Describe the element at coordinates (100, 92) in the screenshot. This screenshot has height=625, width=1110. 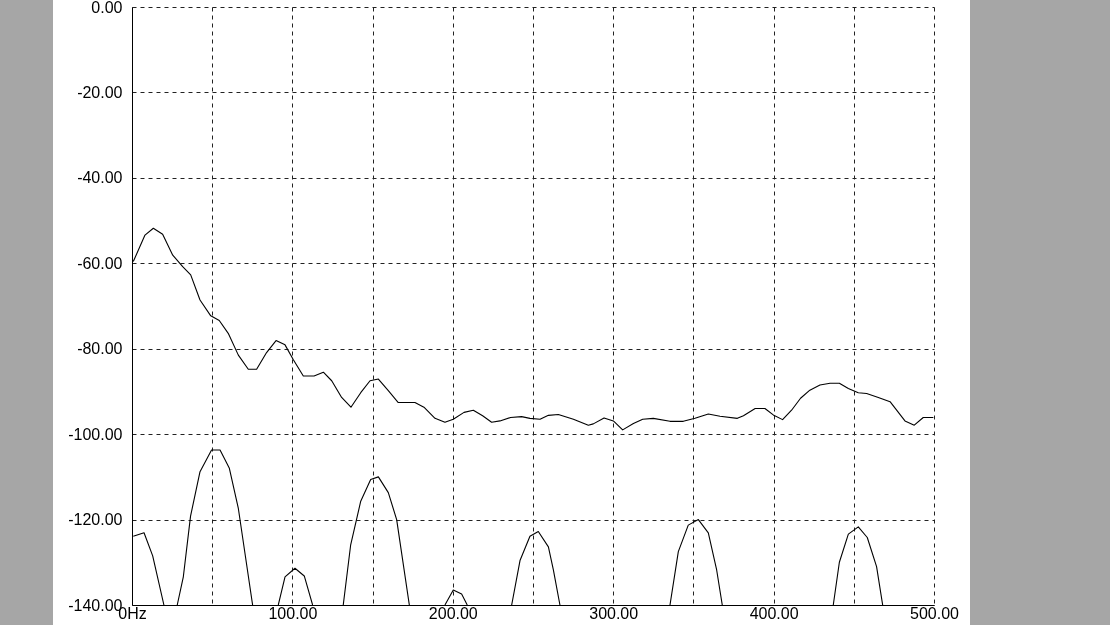
I see `y-tick-label: -20.00` at that location.